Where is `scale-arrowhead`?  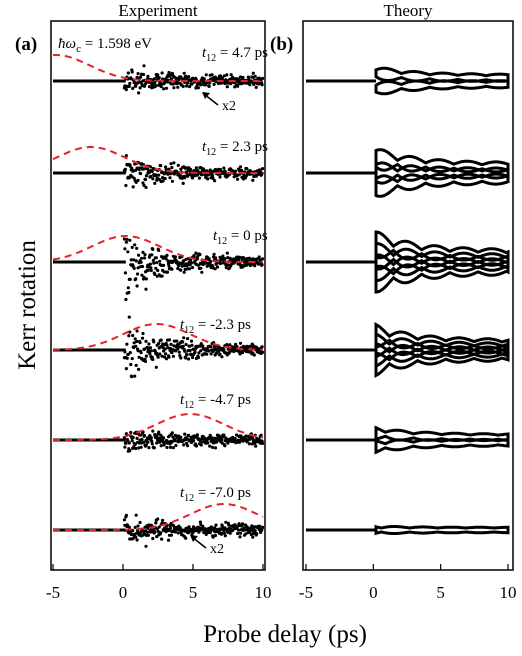
scale-arrowhead is located at coordinates (206, 95).